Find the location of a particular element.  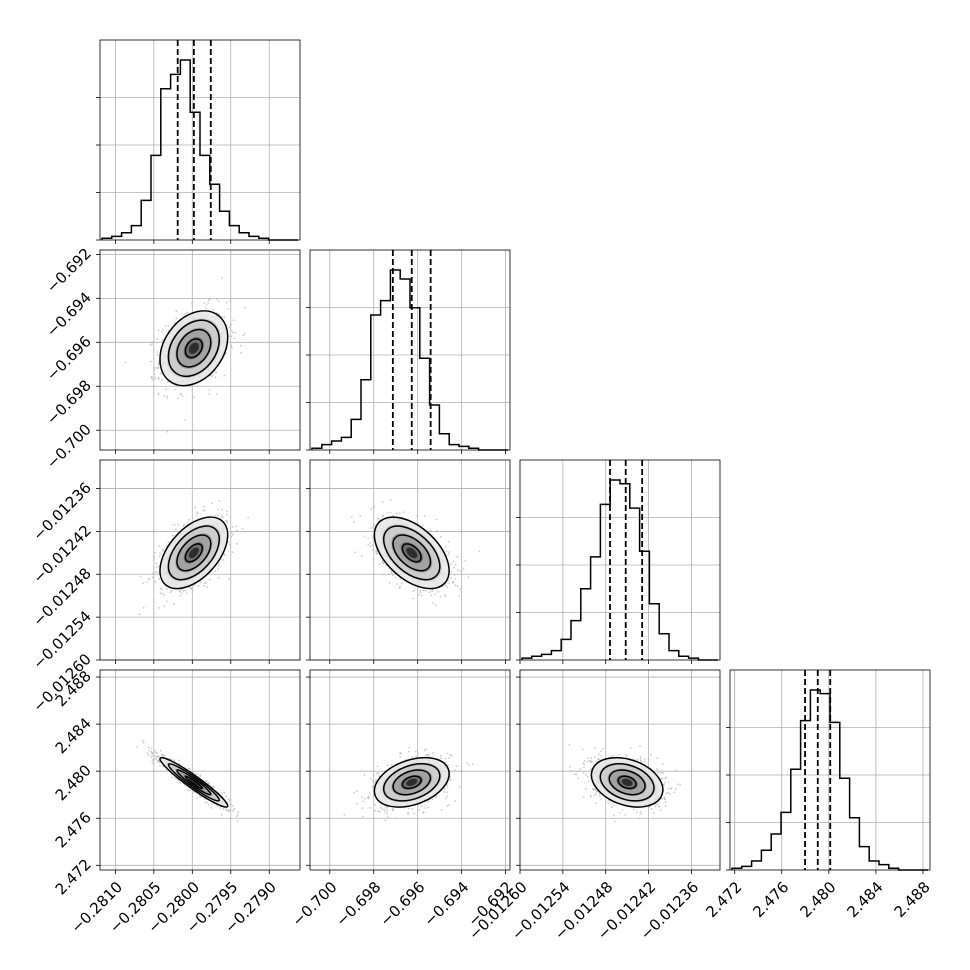

x-tick-label: −0.696 is located at coordinates (402, 904).